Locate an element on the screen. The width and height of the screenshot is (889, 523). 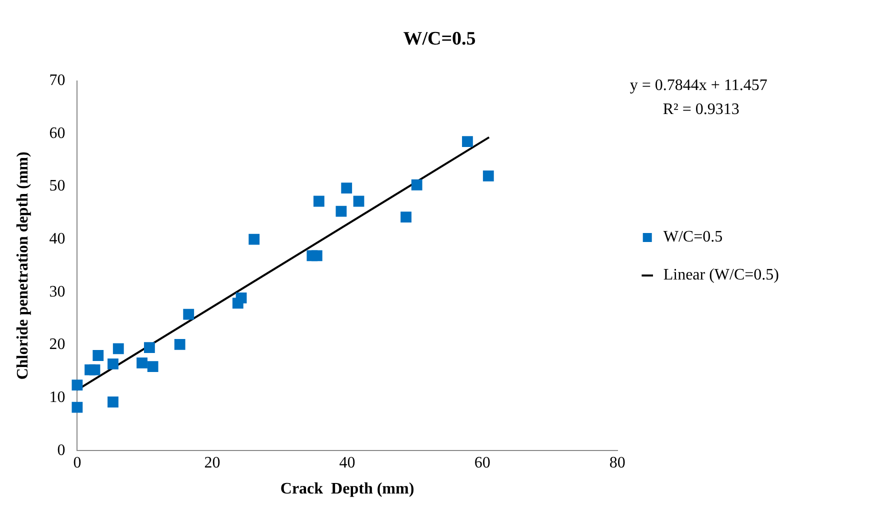
x-tick-label: 60 is located at coordinates (482, 463).